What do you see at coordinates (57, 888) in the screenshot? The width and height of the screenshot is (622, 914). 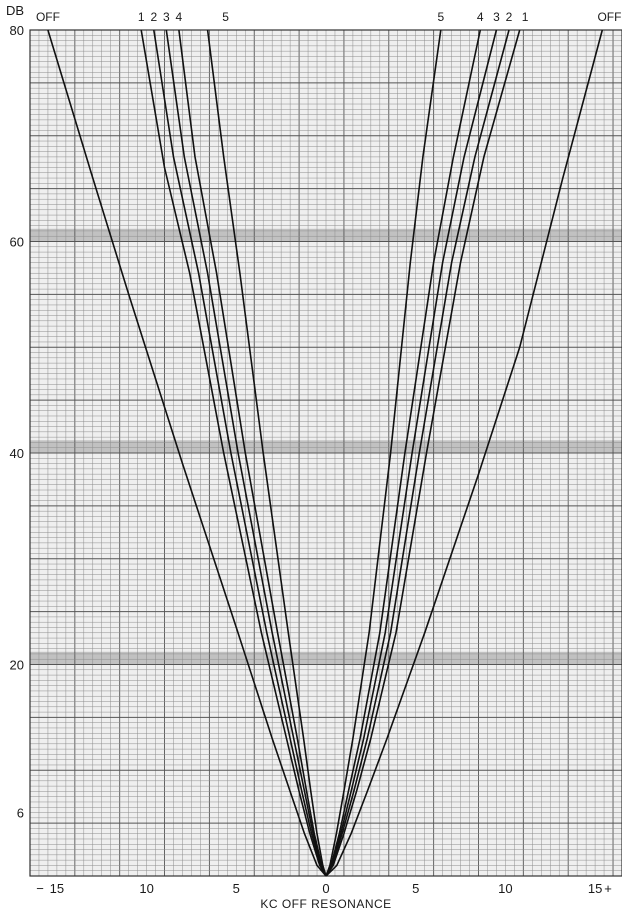 I see `x-tick-label-0: 15` at bounding box center [57, 888].